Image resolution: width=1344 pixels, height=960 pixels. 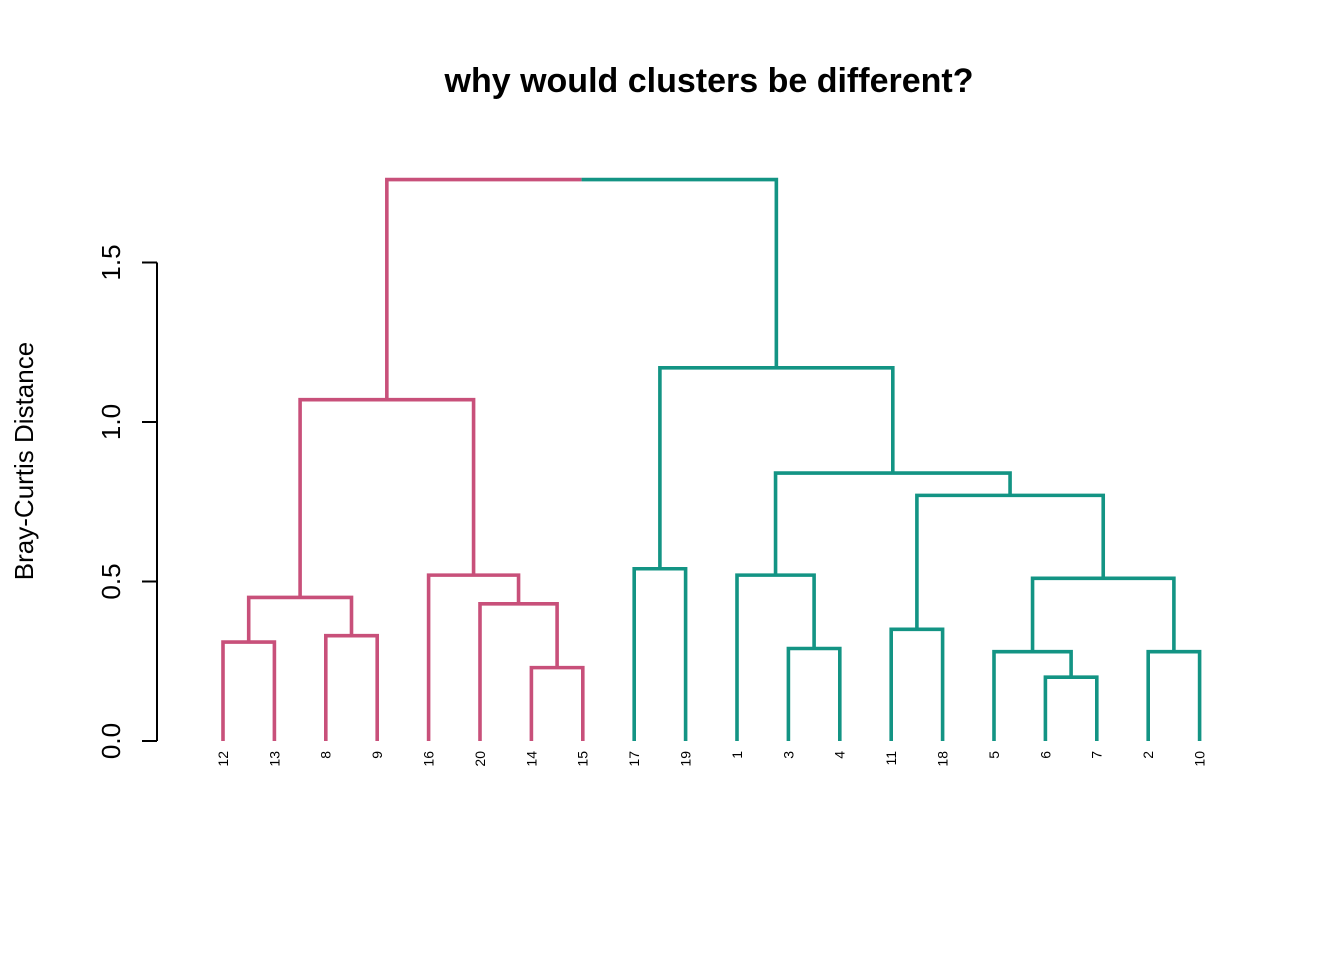 I want to click on leaf-label-16: 16, so click(x=429, y=759).